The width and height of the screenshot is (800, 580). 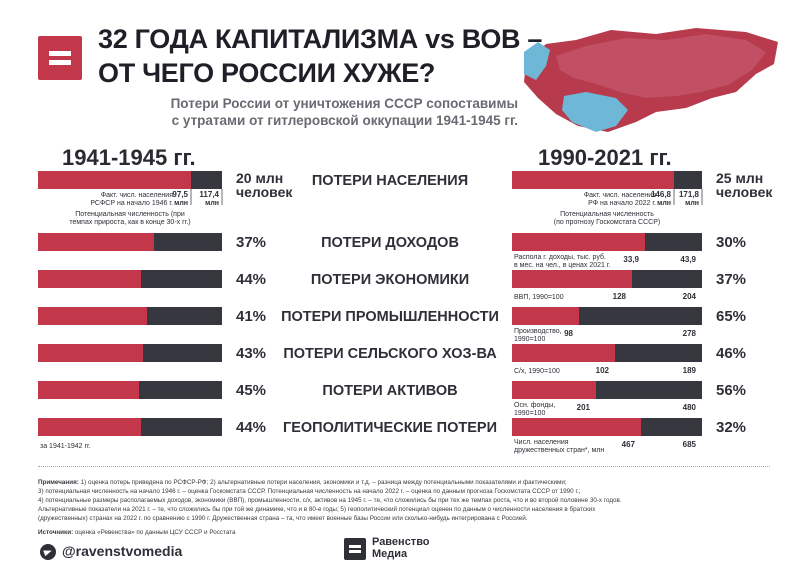 What do you see at coordinates (622, 203) in the screenshot?
I see `pop-note2-1: РФ на начало 2022 г.` at bounding box center [622, 203].